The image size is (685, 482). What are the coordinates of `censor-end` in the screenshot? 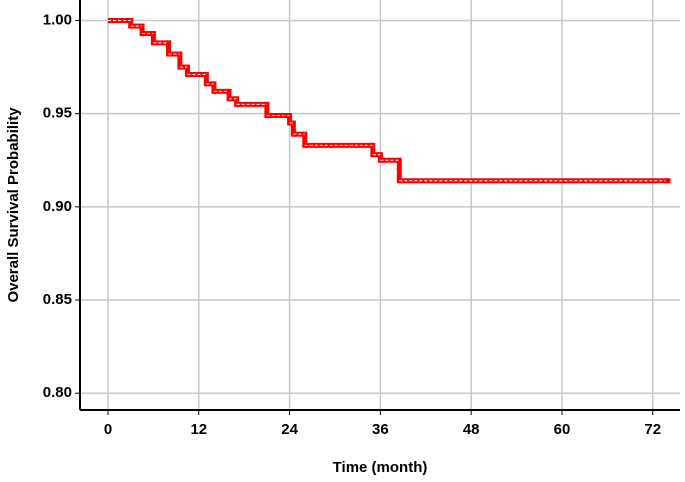 It's located at (668, 181).